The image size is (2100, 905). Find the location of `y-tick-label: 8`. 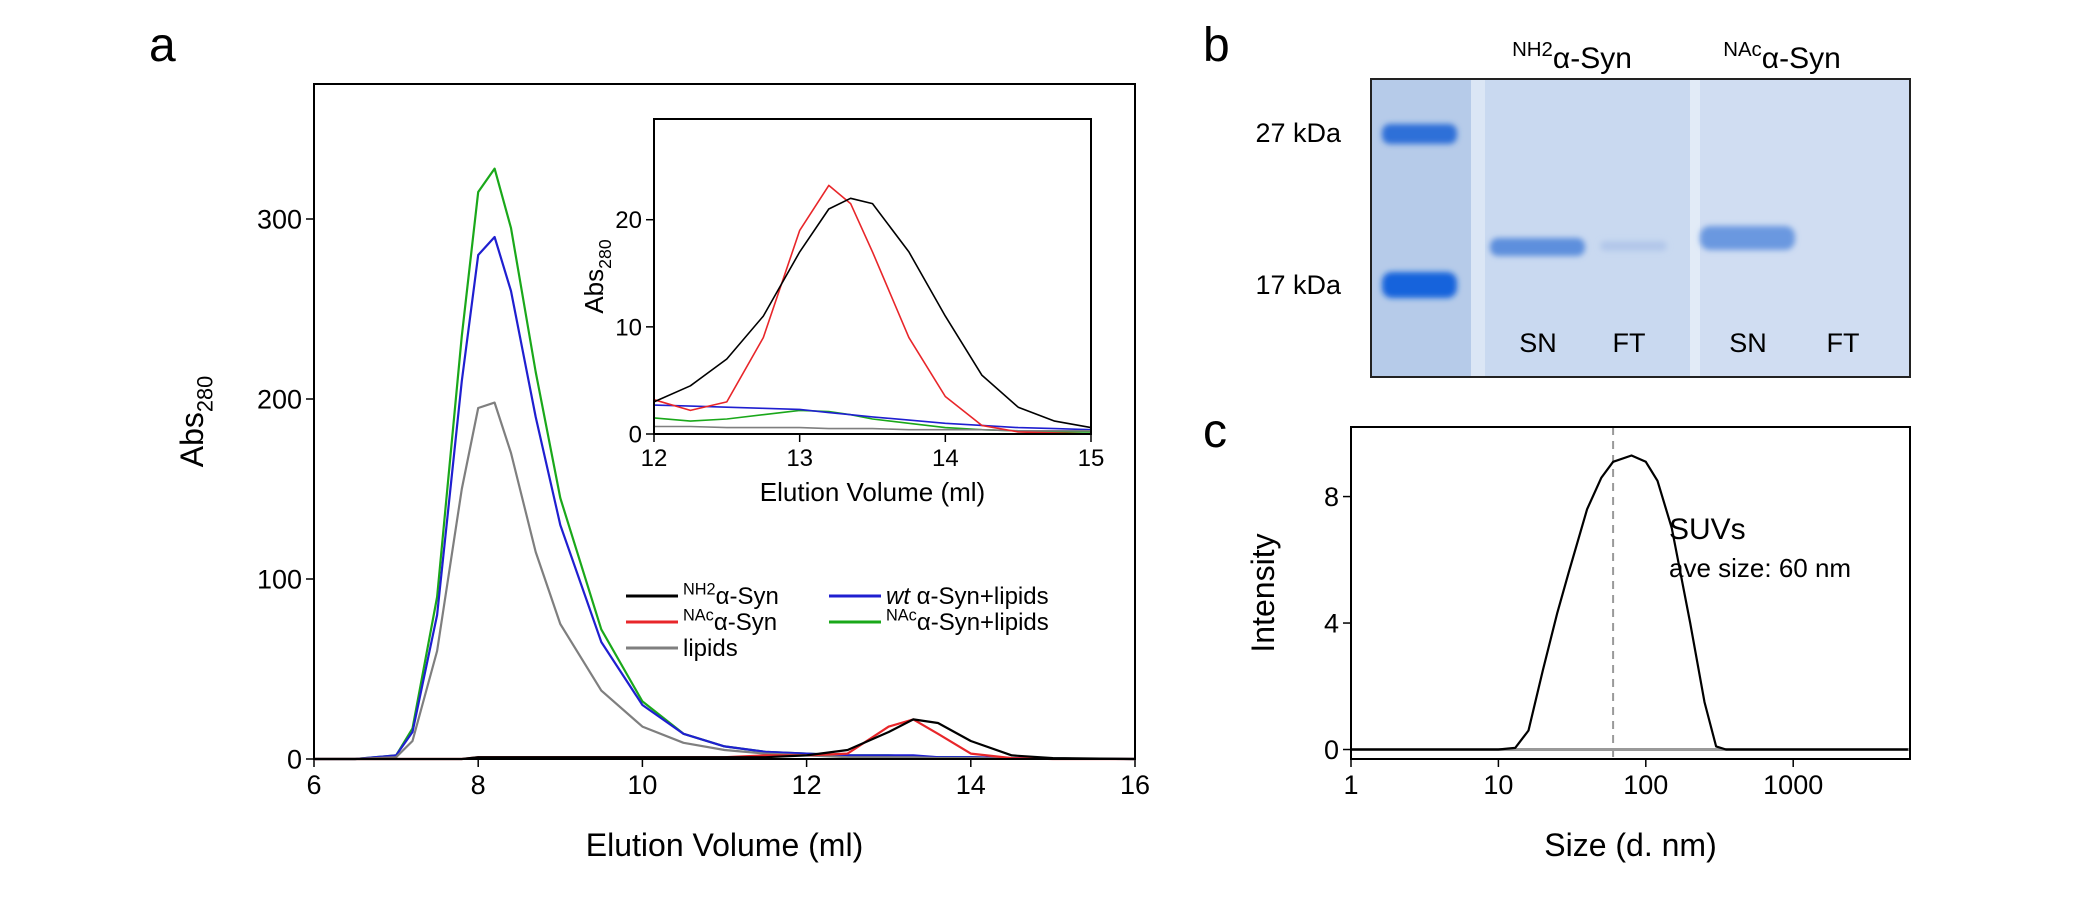

y-tick-label: 8 is located at coordinates (1331, 497).